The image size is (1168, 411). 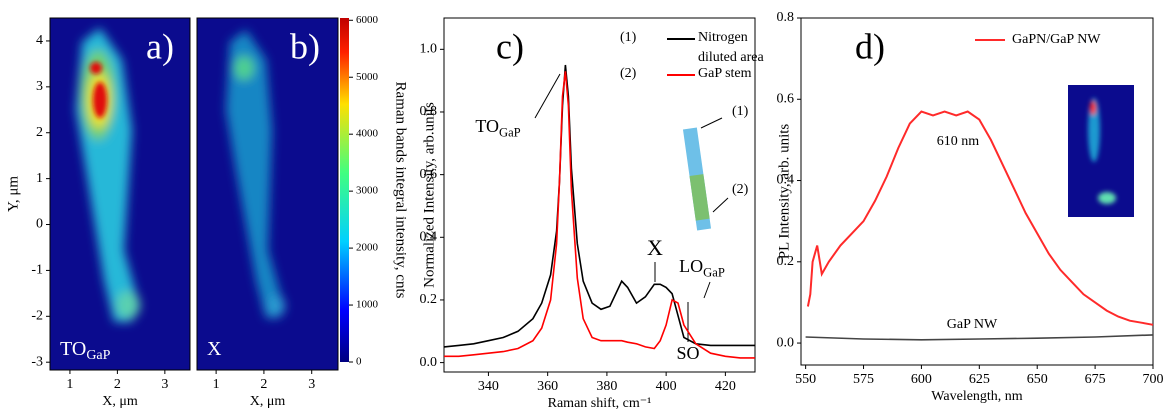 What do you see at coordinates (488, 386) in the screenshot?
I see `x-tick-label: 340` at bounding box center [488, 386].